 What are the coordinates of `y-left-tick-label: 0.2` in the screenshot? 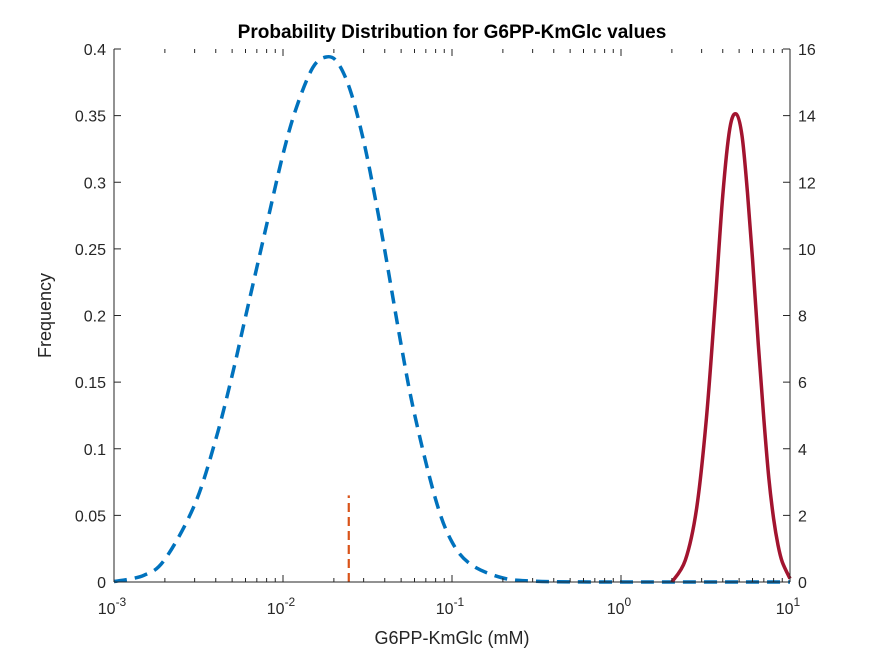 It's located at (95, 317).